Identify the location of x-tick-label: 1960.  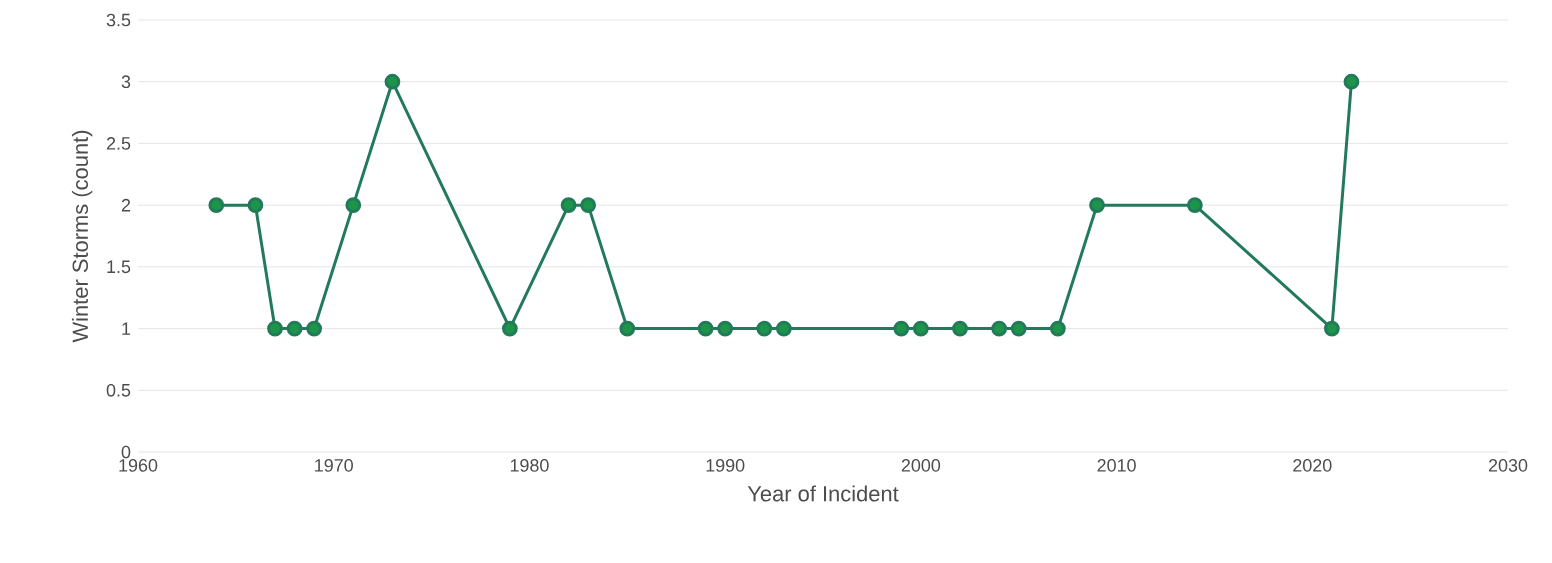
(138, 465).